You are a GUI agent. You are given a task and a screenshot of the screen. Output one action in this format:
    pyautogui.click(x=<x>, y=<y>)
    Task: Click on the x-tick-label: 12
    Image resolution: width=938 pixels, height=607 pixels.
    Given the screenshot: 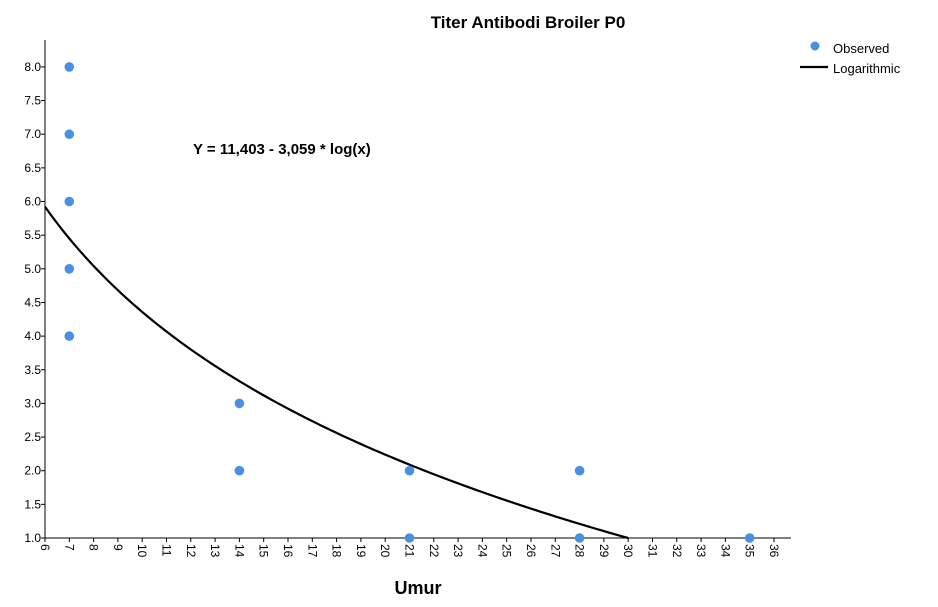 What is the action you would take?
    pyautogui.click(x=191, y=551)
    